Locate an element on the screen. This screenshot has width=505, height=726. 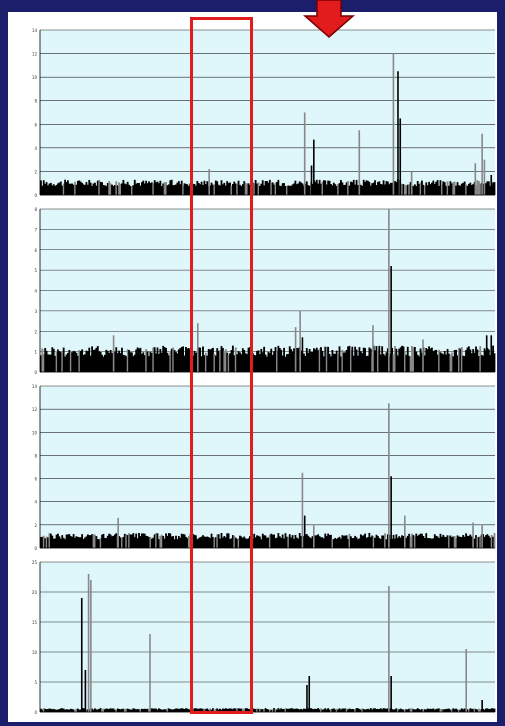
y-tick-label: 15 is located at coordinates (35, 622).